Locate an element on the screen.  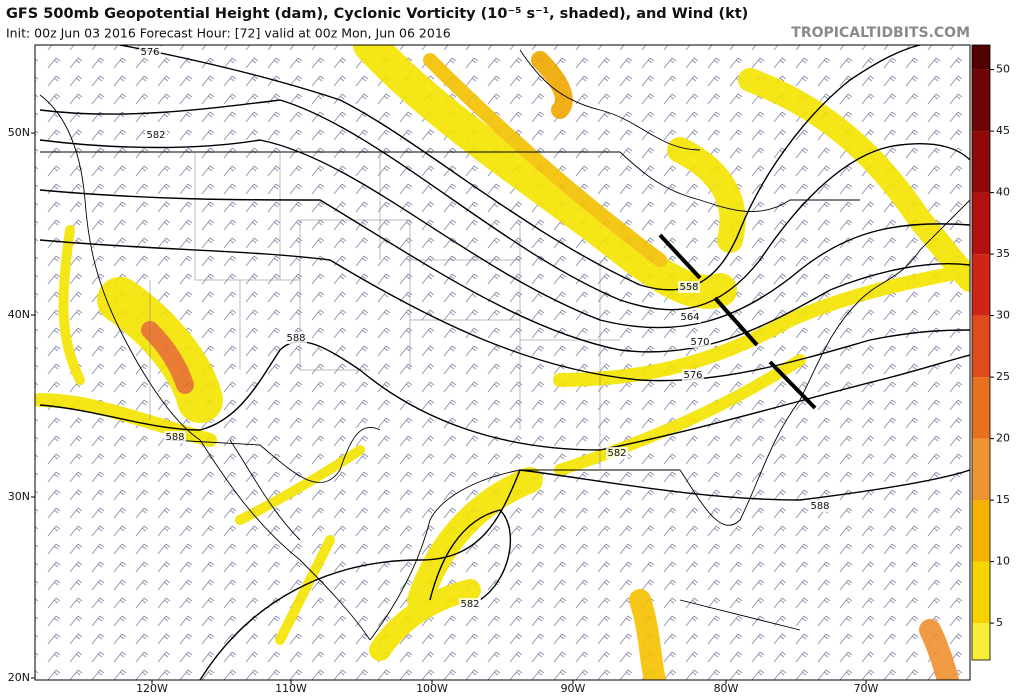
colorbar-label: 15 is located at coordinates (1003, 499).